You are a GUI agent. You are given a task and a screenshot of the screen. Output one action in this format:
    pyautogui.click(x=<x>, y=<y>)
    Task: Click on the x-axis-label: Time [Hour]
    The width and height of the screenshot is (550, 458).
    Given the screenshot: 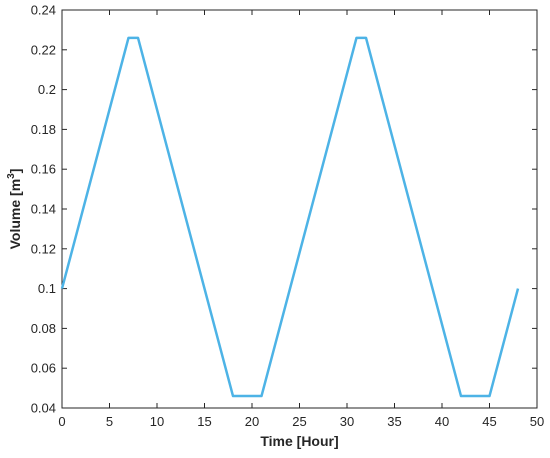 What is the action you would take?
    pyautogui.click(x=299, y=441)
    